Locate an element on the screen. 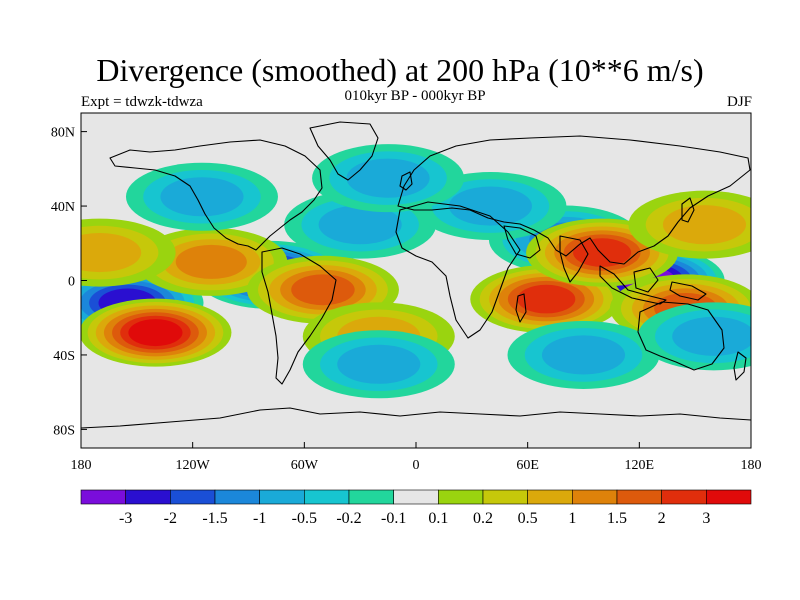  coast-australia is located at coordinates (681, 336).